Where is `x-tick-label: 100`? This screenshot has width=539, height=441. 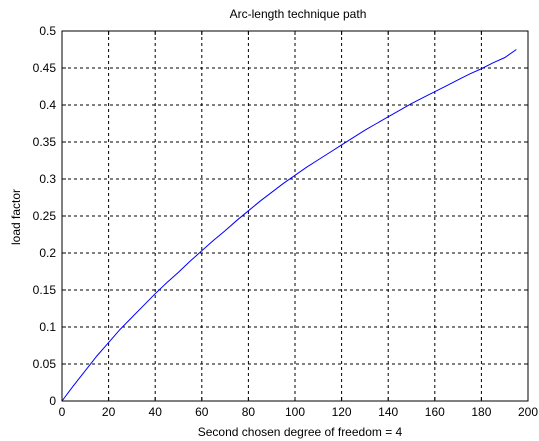 x-tick-label: 100 is located at coordinates (295, 412).